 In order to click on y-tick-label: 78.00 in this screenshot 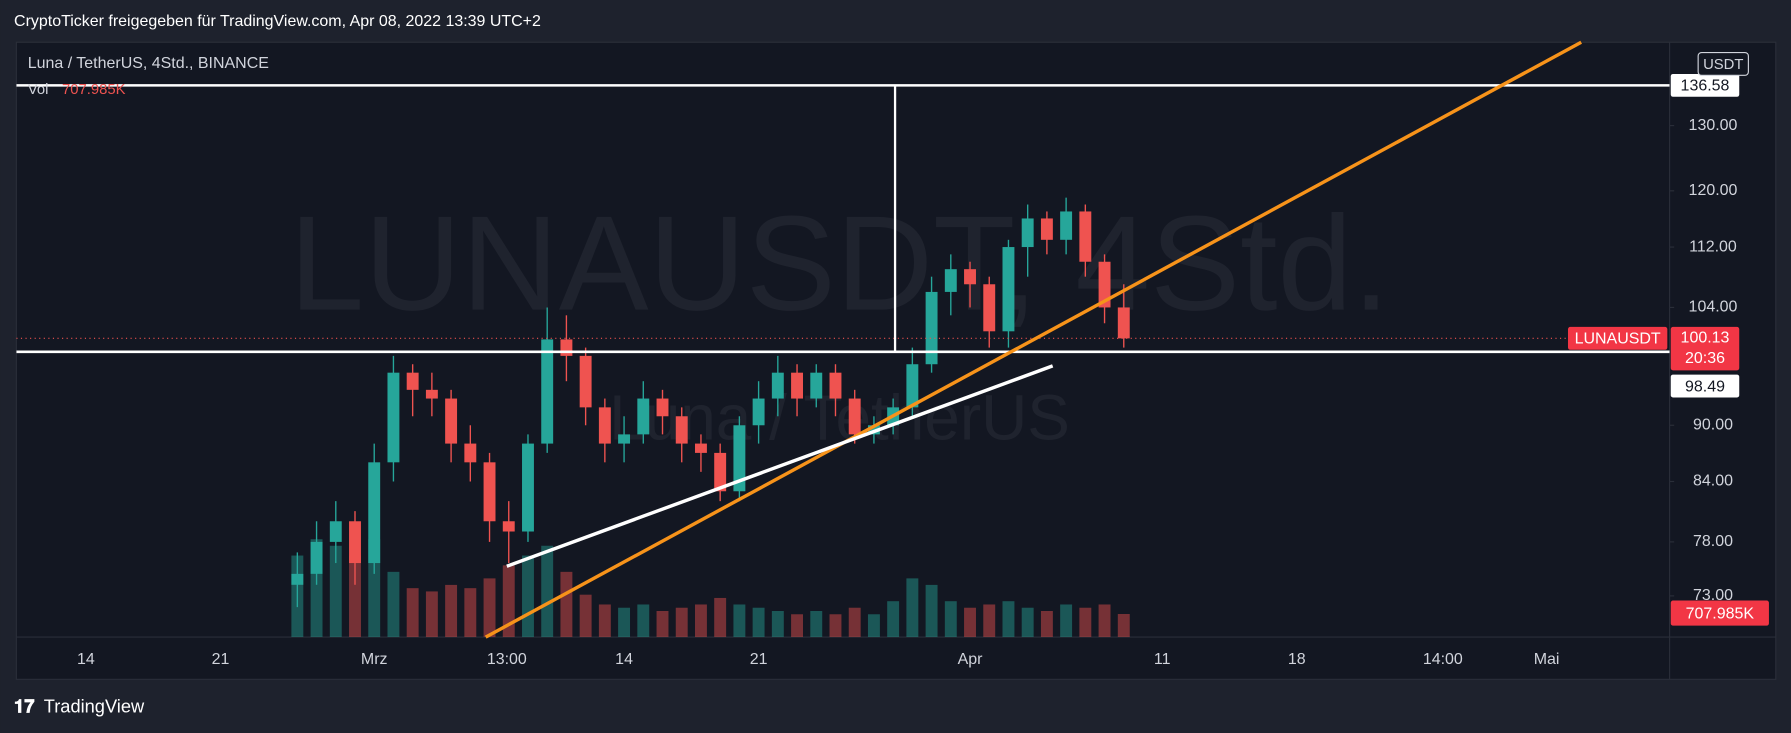, I will do `click(1713, 541)`.